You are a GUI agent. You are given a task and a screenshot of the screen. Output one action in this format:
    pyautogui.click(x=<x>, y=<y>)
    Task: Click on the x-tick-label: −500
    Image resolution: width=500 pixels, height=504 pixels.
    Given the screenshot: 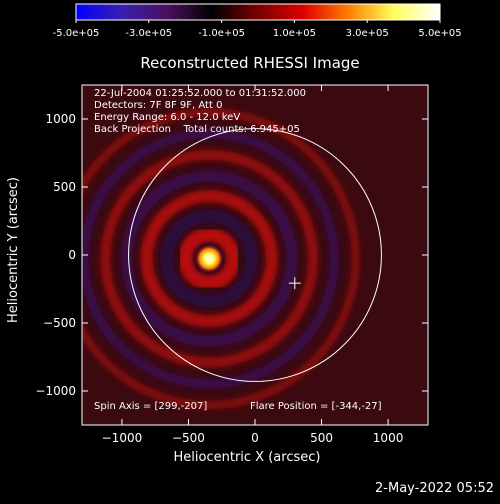 What is the action you would take?
    pyautogui.click(x=188, y=438)
    